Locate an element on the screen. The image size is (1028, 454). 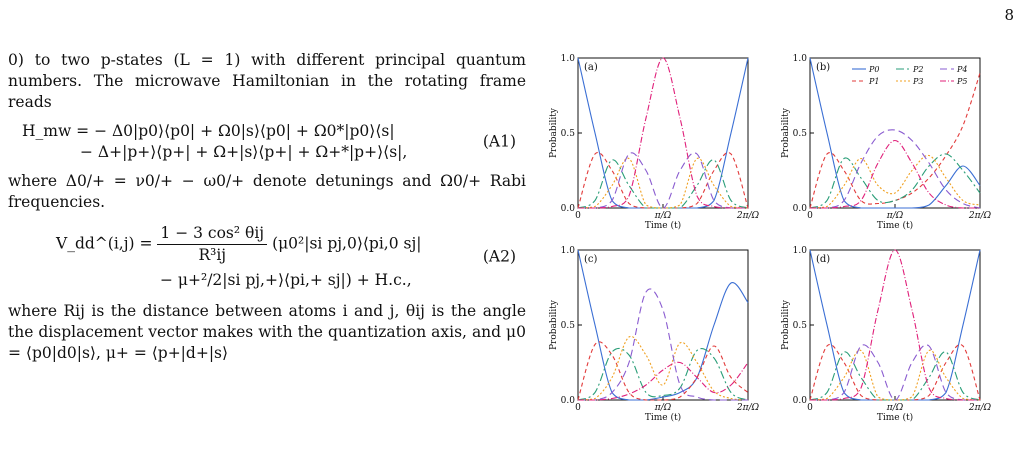
legend-entry: P0 is located at coordinates (873, 69).